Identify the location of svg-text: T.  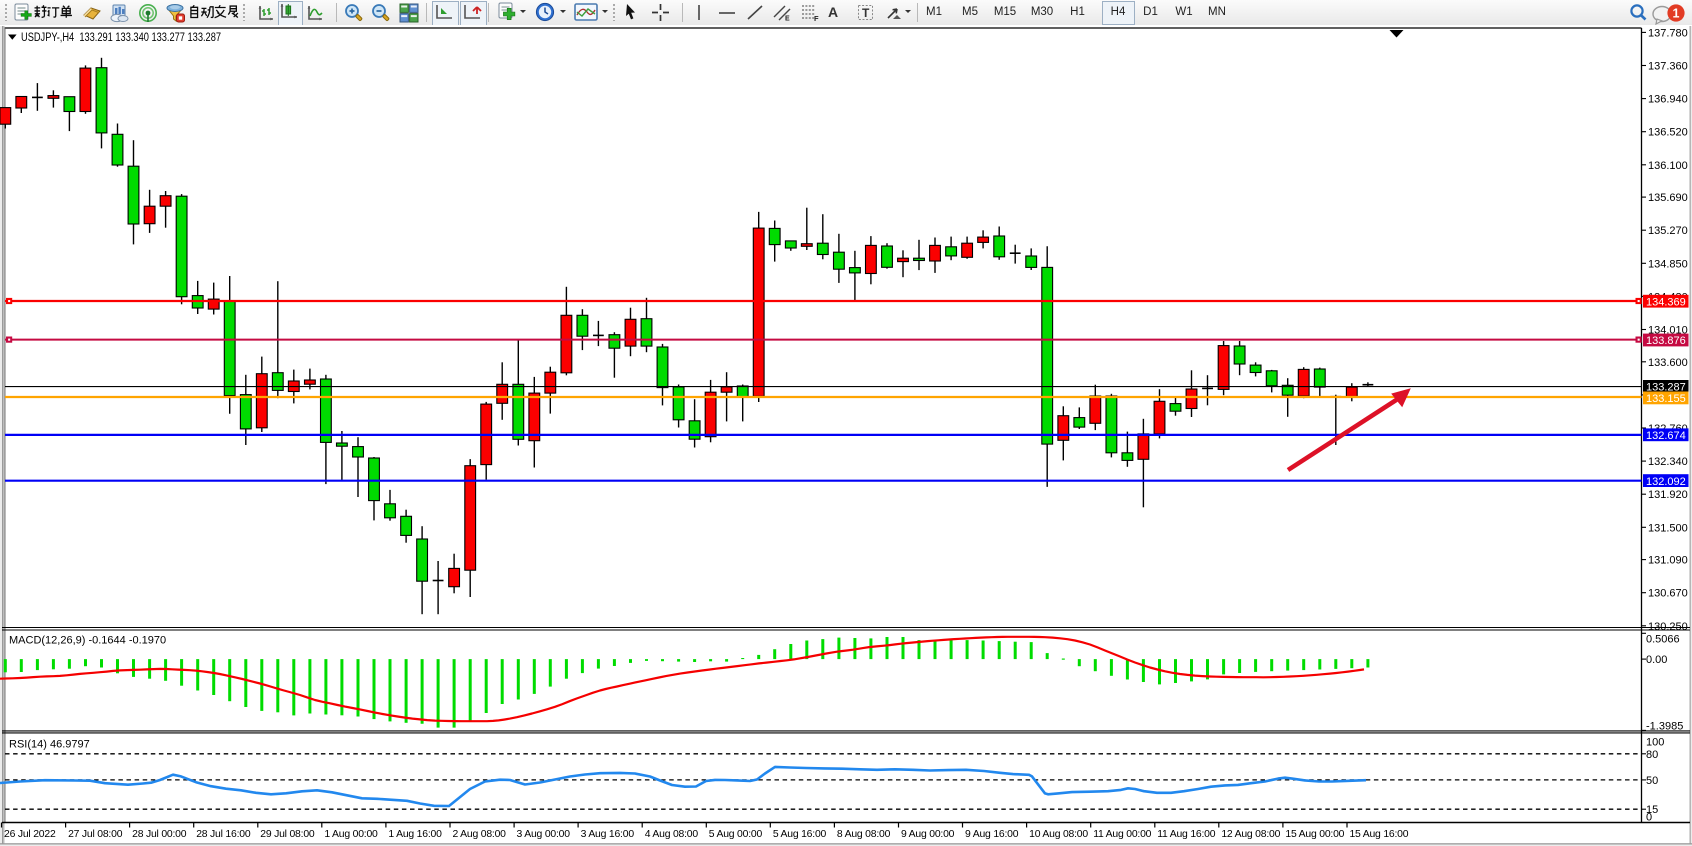
(866, 13).